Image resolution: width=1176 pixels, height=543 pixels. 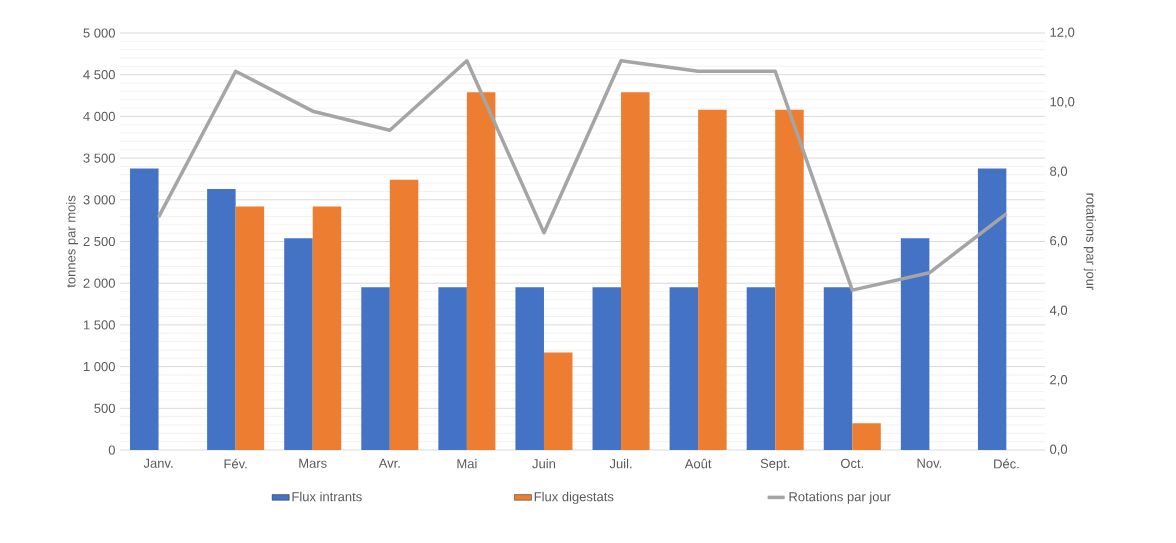 What do you see at coordinates (1058, 311) in the screenshot?
I see `y2-tick-label: 4,0` at bounding box center [1058, 311].